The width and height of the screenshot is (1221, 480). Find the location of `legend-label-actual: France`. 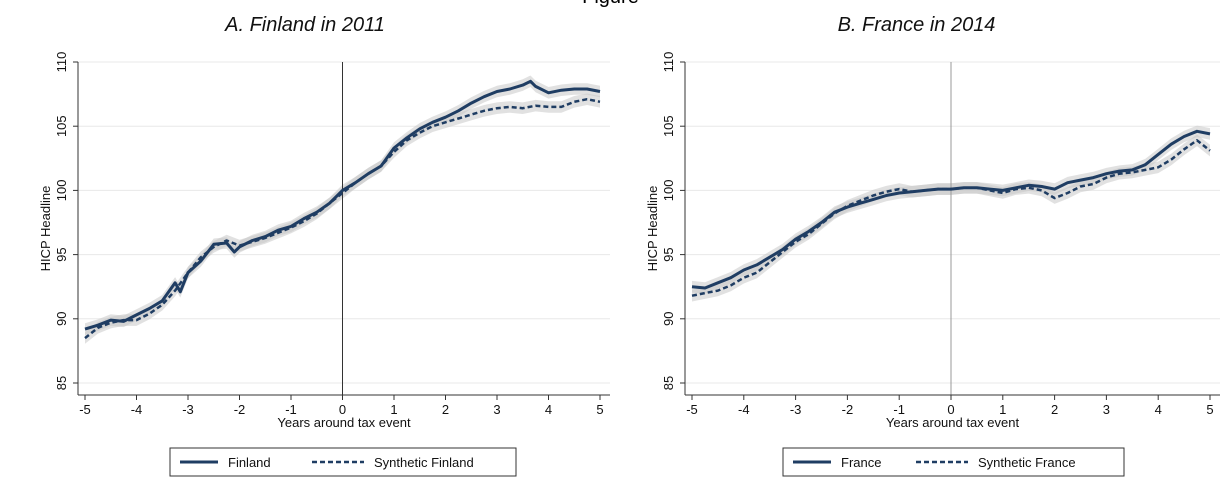

legend-label-actual: France is located at coordinates (861, 462).